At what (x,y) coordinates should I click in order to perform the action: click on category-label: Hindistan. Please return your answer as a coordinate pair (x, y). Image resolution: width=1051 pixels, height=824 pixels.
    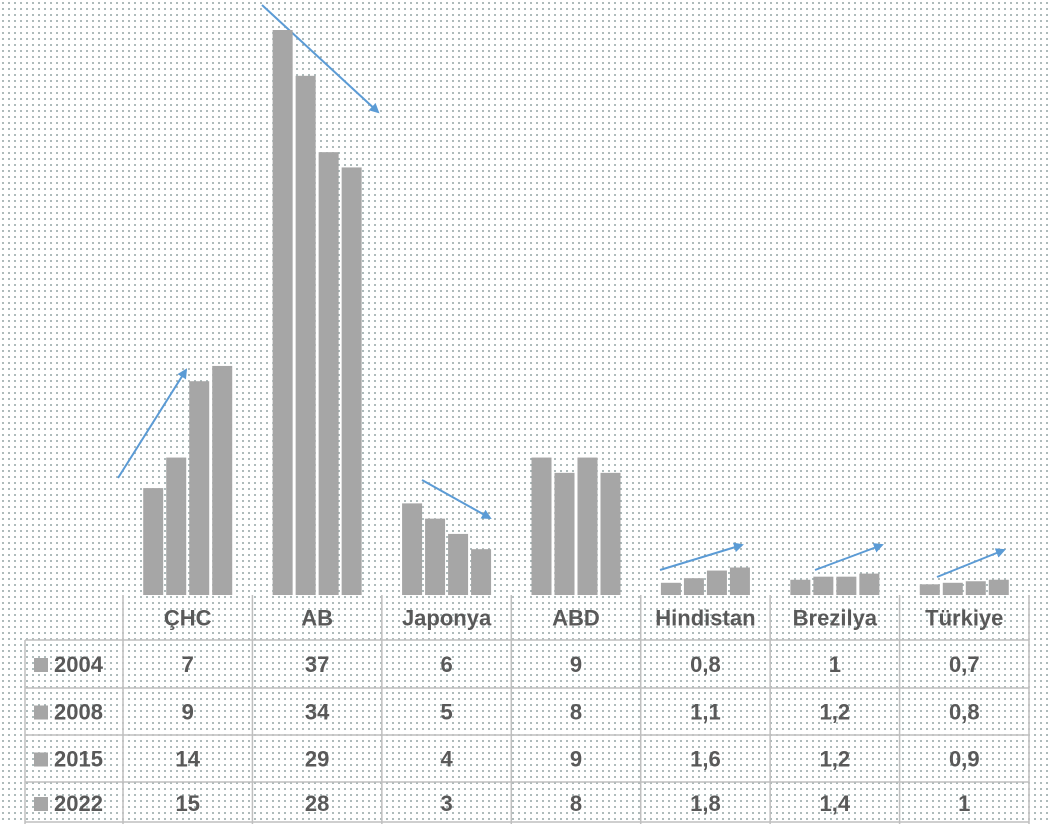
    Looking at the image, I should click on (705, 617).